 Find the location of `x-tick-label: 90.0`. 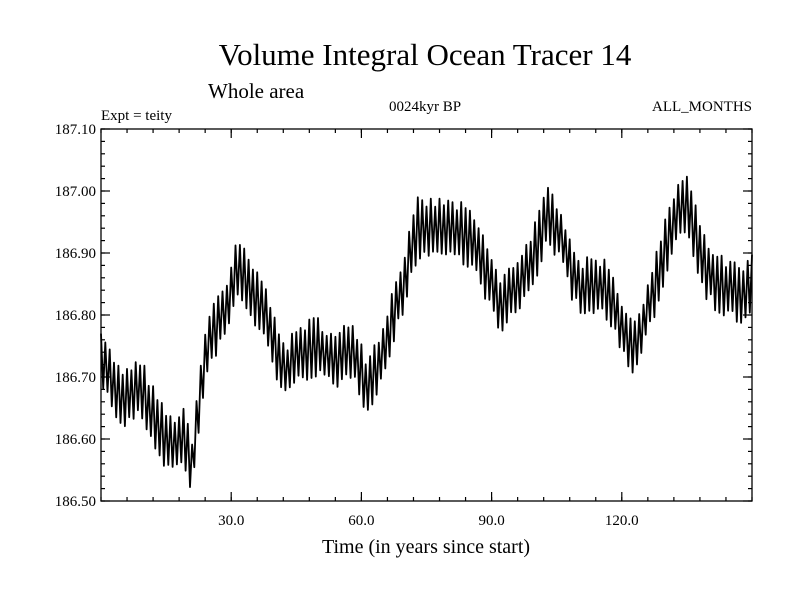

x-tick-label: 90.0 is located at coordinates (491, 521).